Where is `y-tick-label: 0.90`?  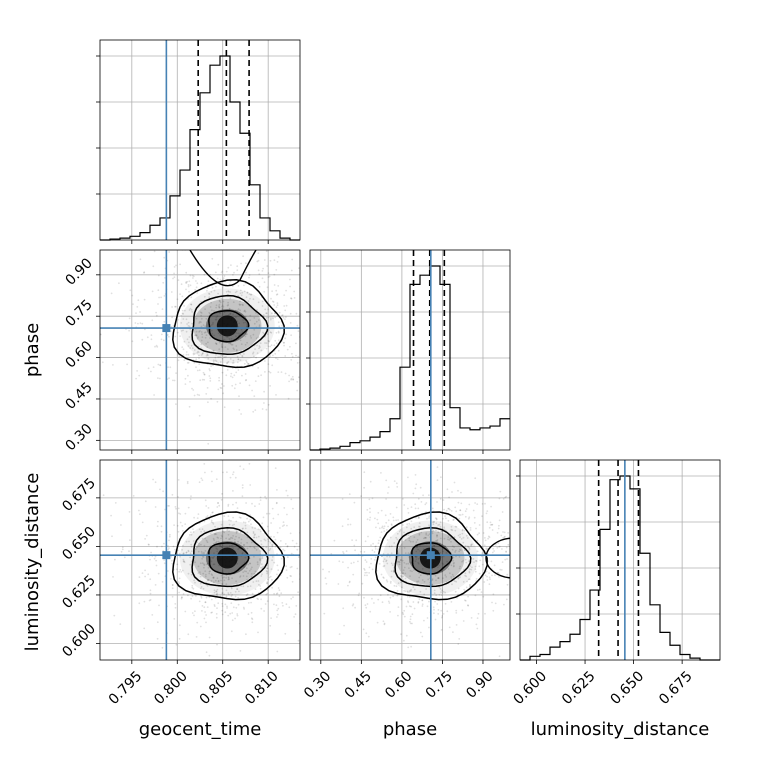 y-tick-label: 0.90 is located at coordinates (78, 271).